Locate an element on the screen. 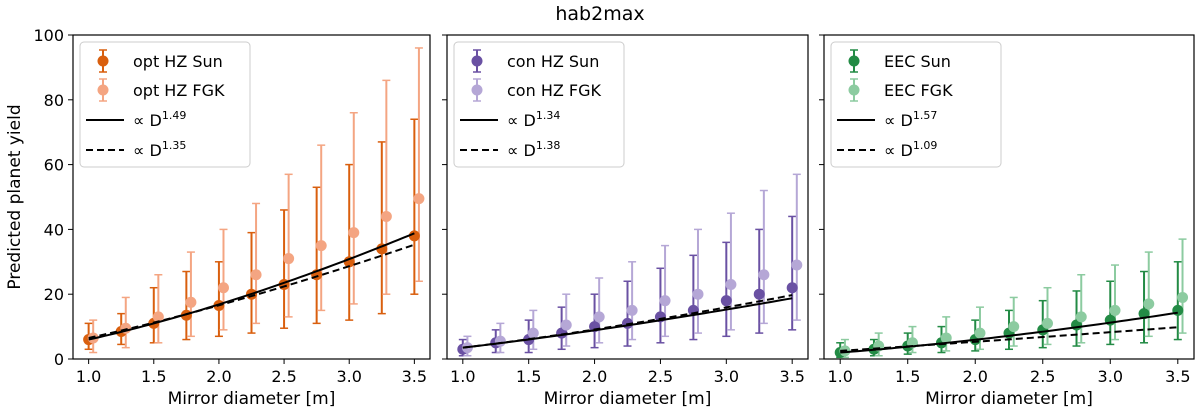 This screenshot has width=1200, height=409. y-tick-label: 0 is located at coordinates (59, 359).